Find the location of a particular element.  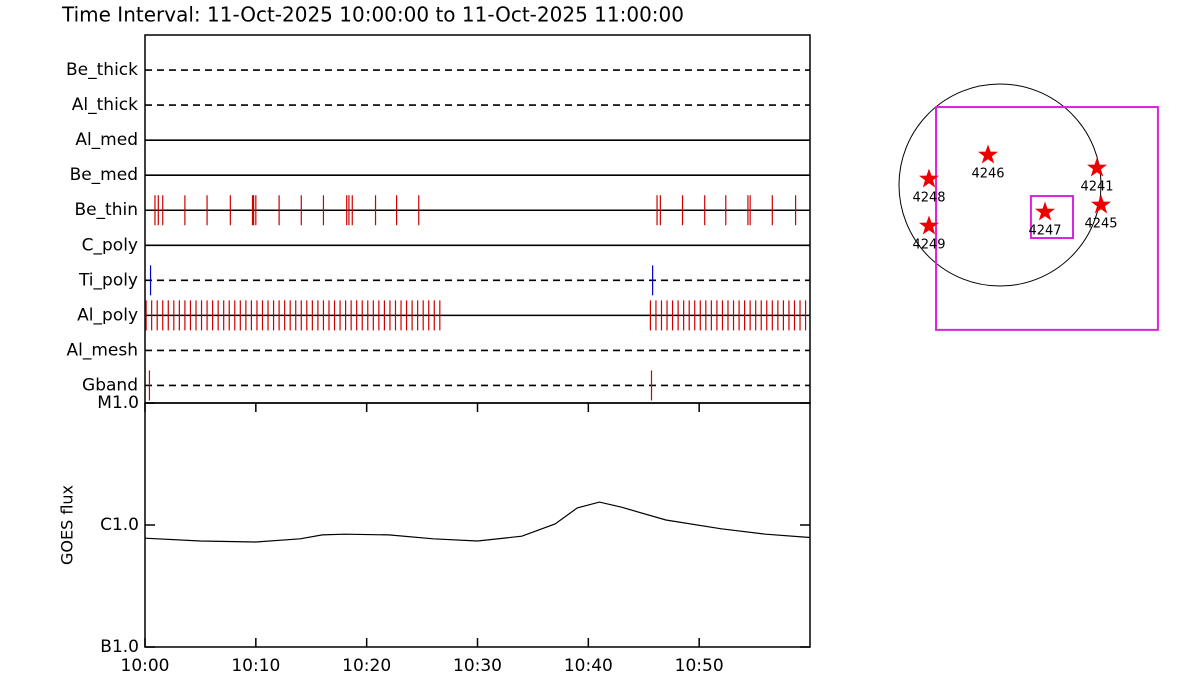

filter-label: C_poly is located at coordinates (110, 245).